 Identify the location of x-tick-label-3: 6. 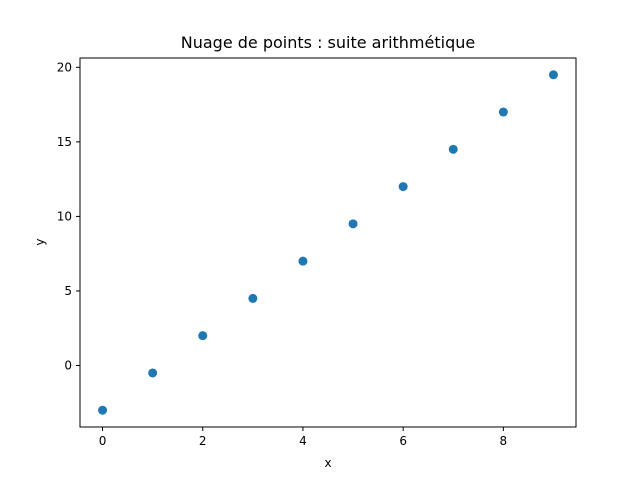
(403, 441).